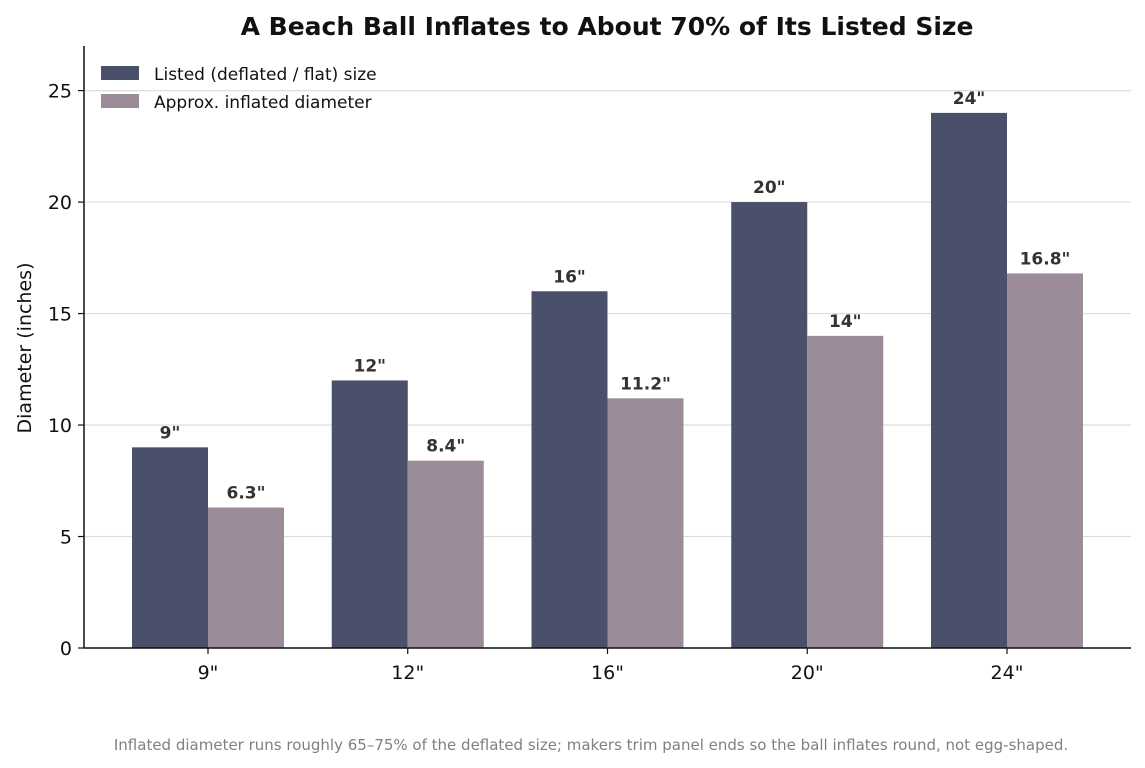 This screenshot has width=1145, height=768. I want to click on y-tick-label: 5, so click(66, 538).